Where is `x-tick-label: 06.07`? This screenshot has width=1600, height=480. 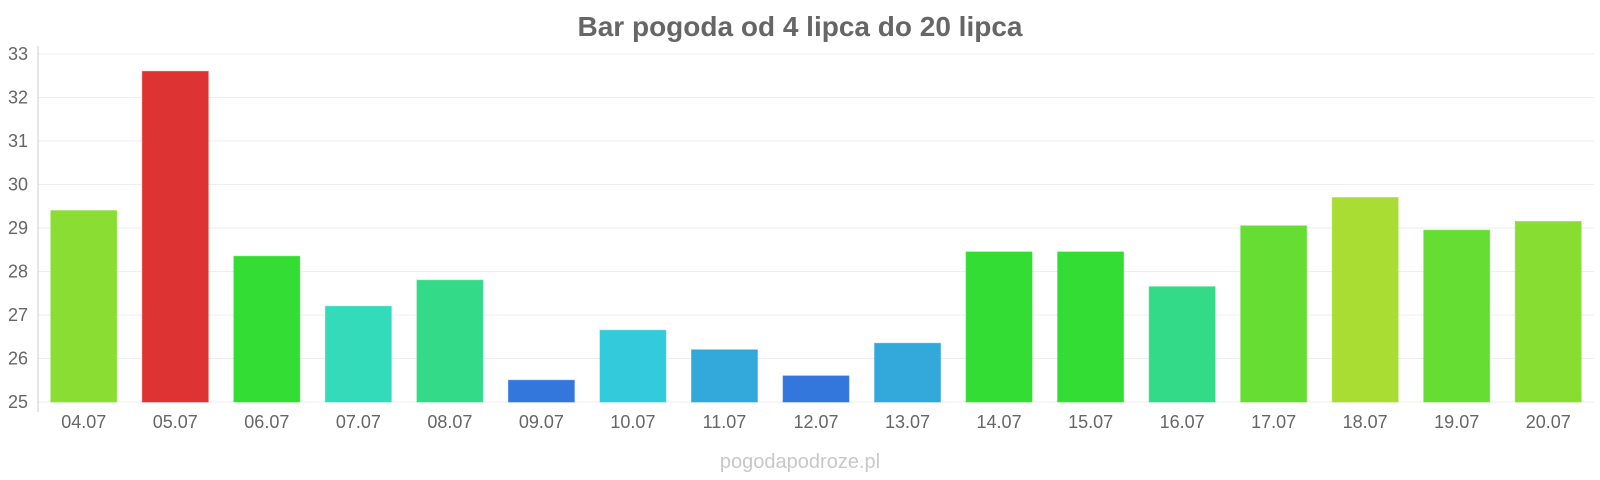
x-tick-label: 06.07 is located at coordinates (266, 422).